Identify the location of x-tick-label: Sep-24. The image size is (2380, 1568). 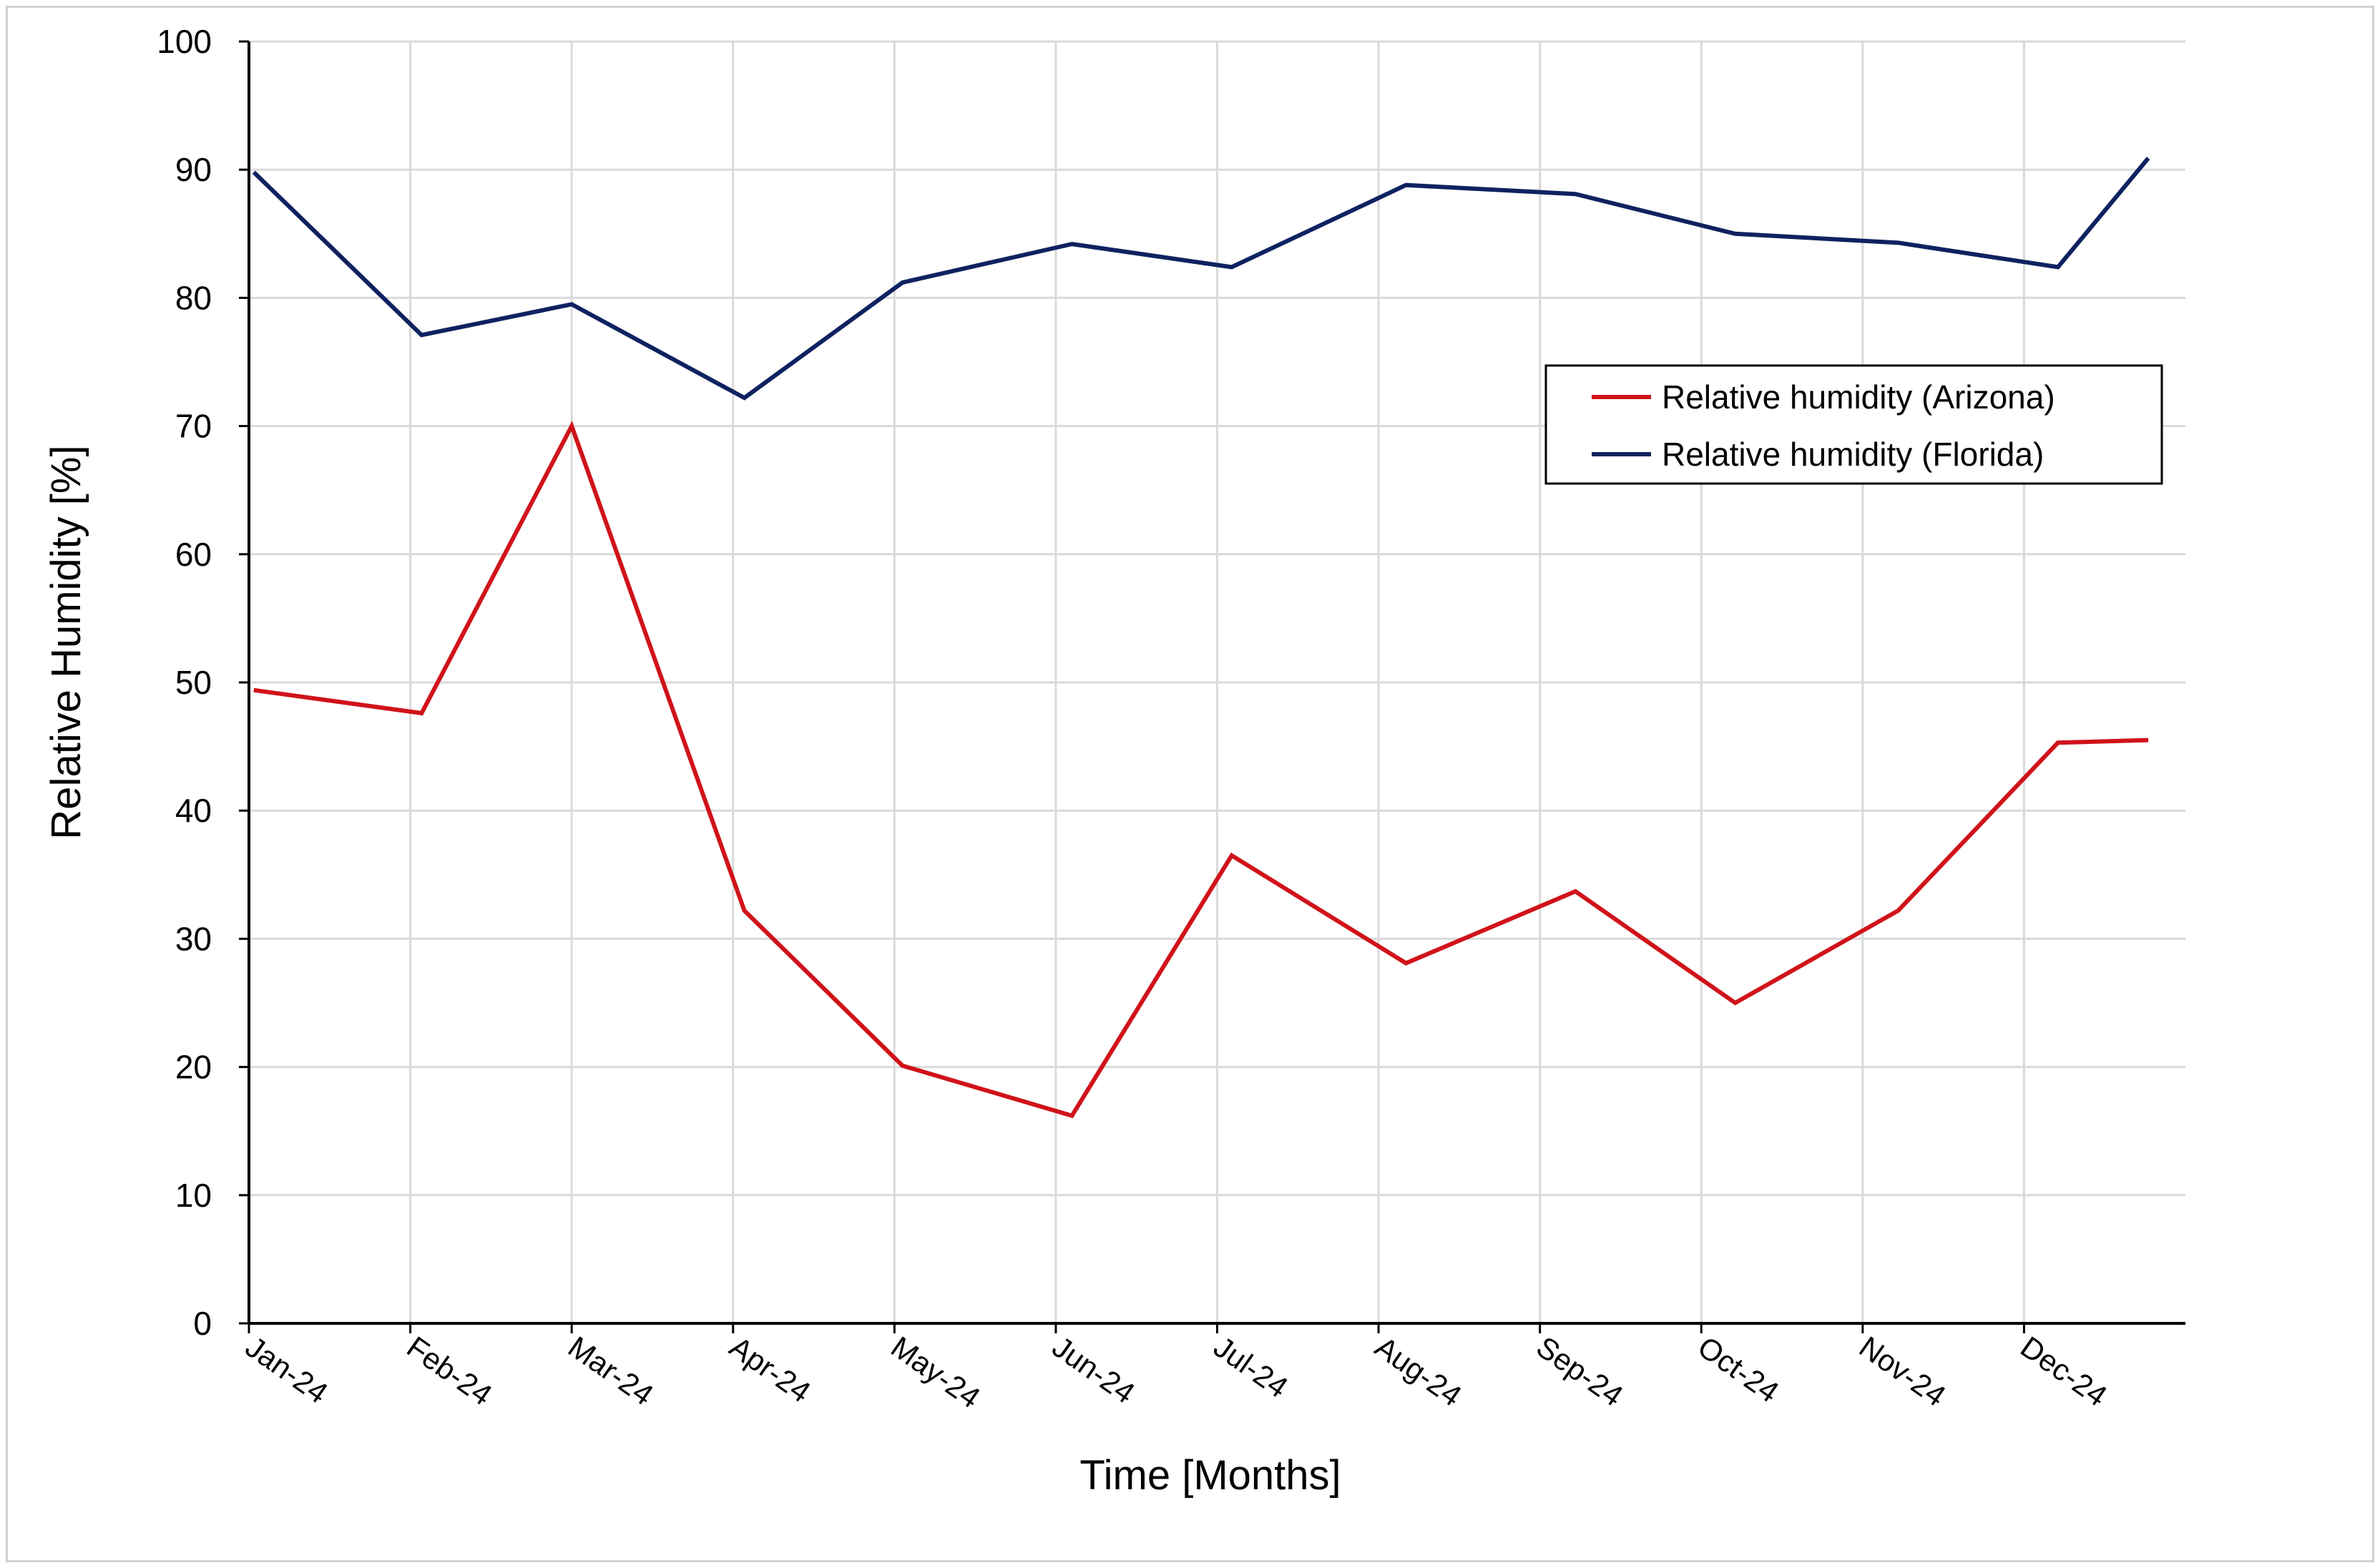
(1580, 1371).